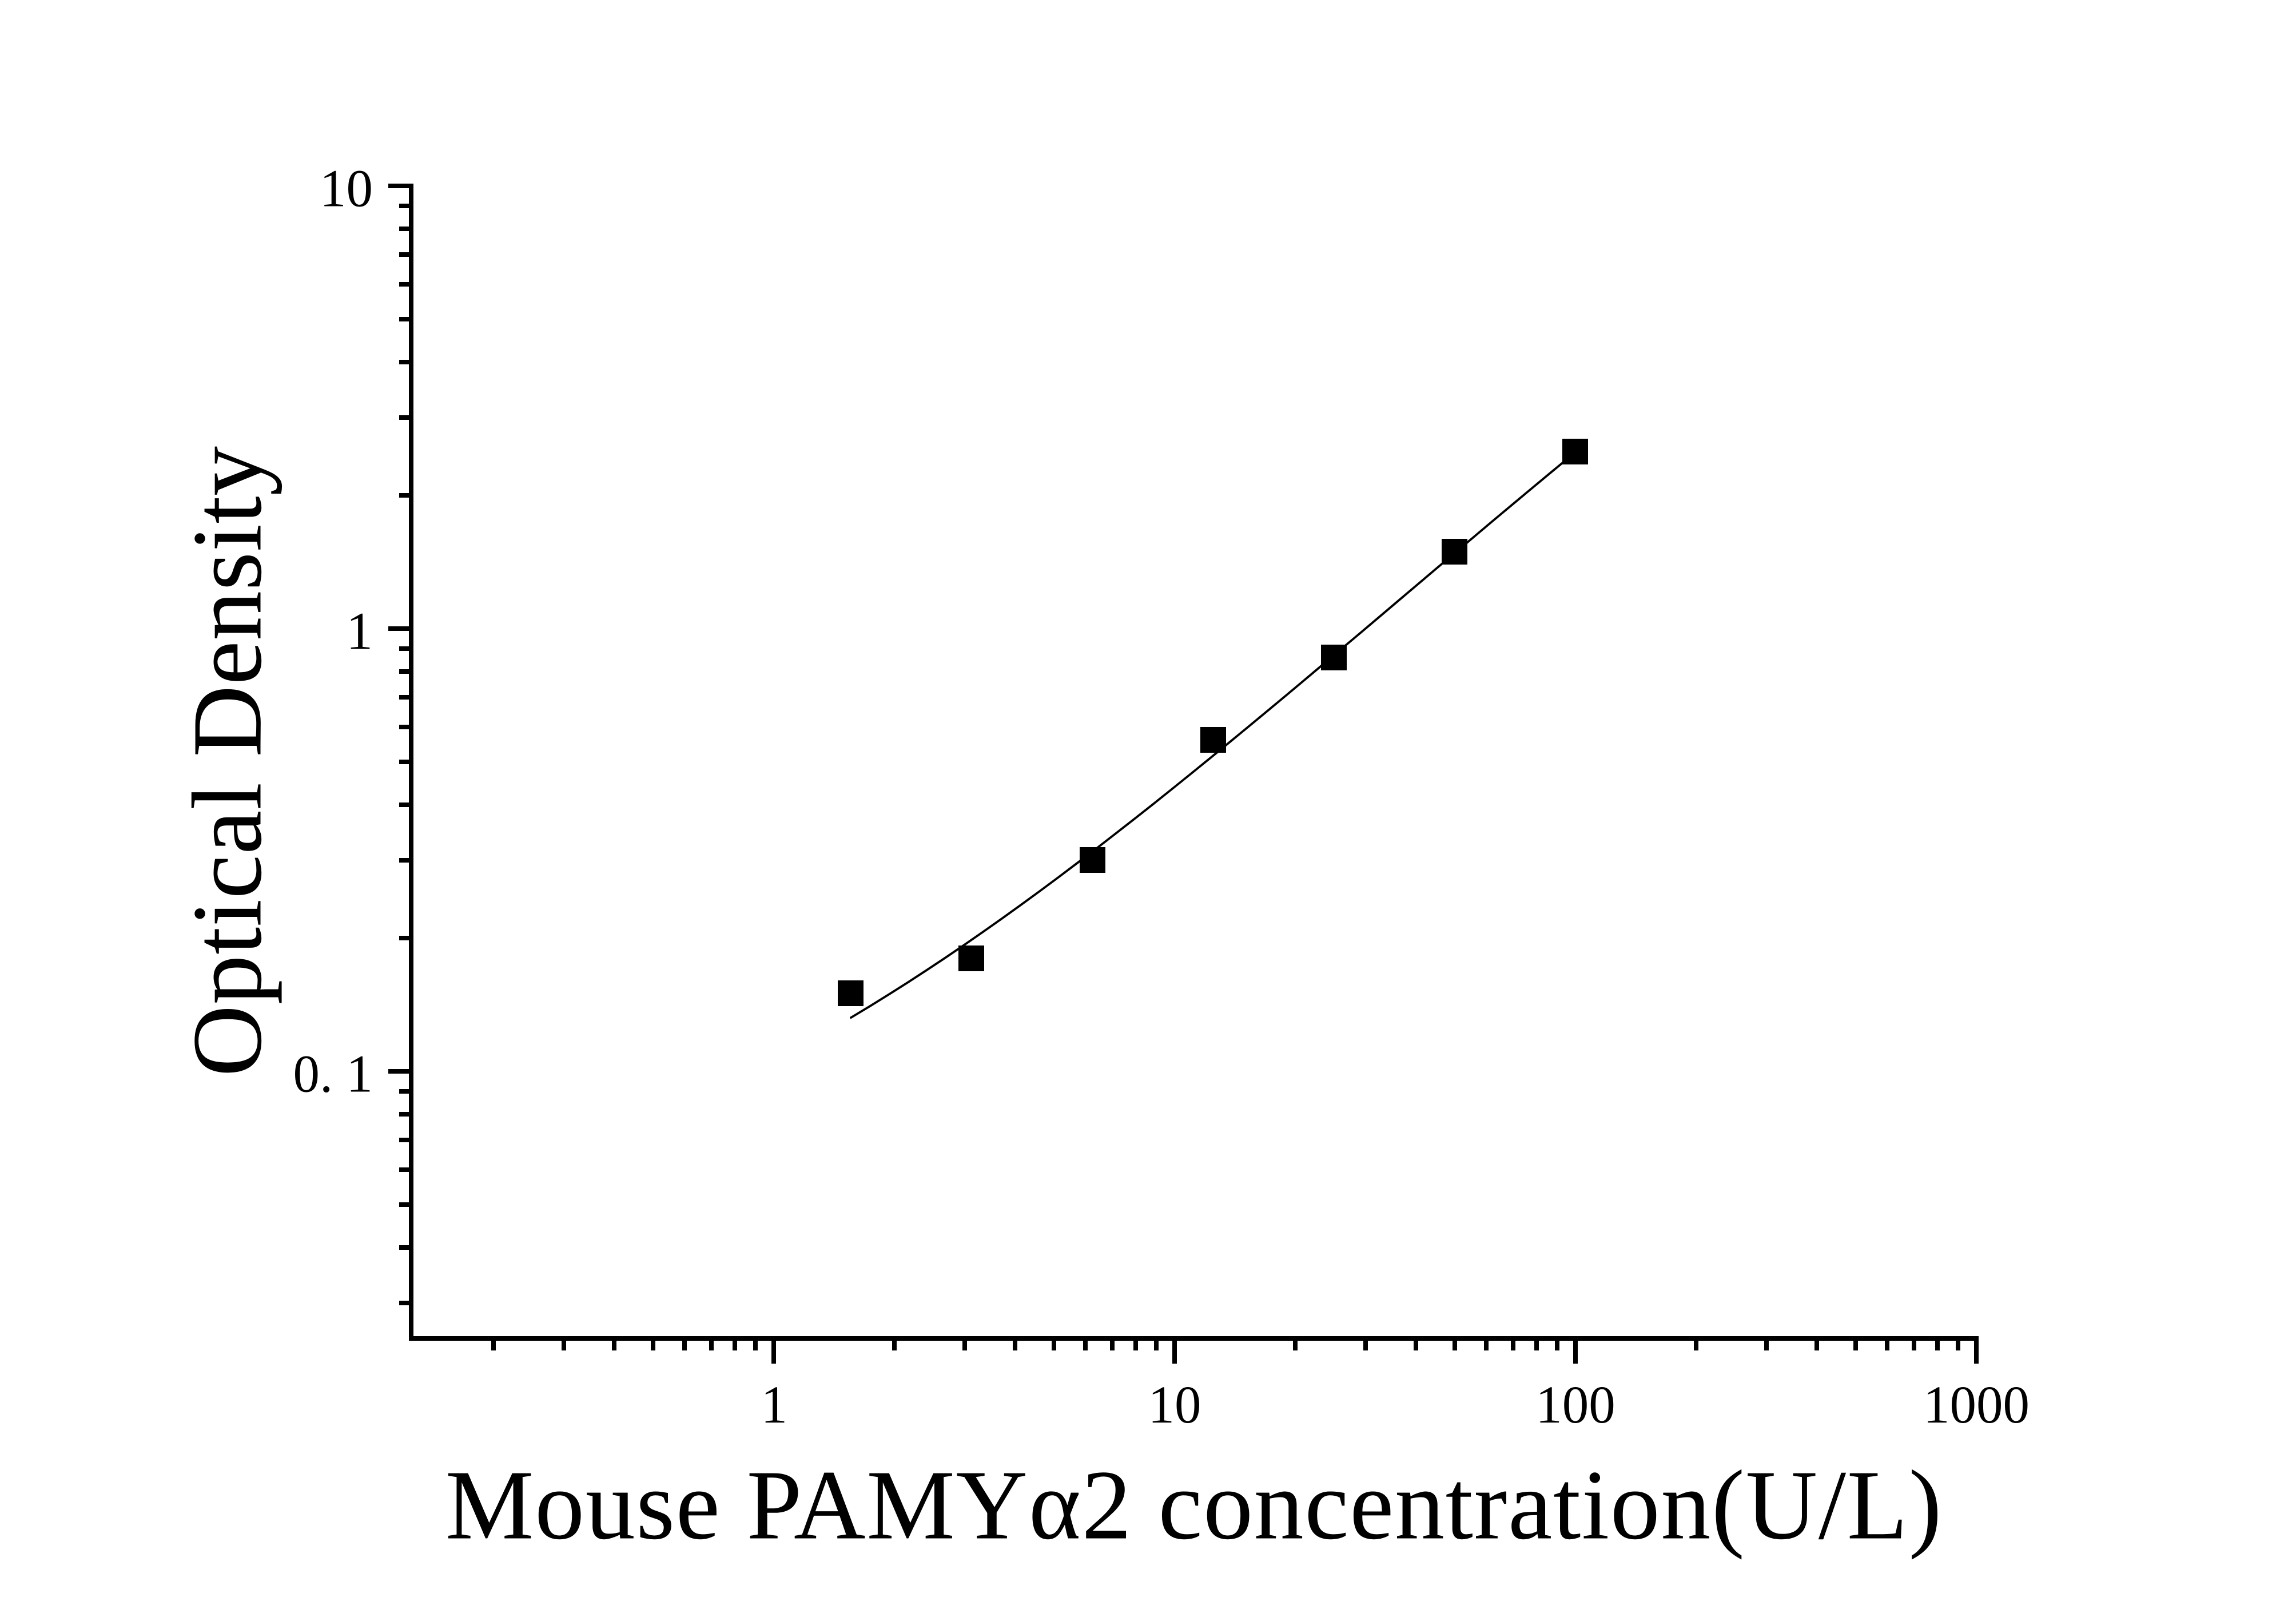 The width and height of the screenshot is (2296, 1605). Describe the element at coordinates (1575, 1405) in the screenshot. I see `svg-text: 100` at that location.